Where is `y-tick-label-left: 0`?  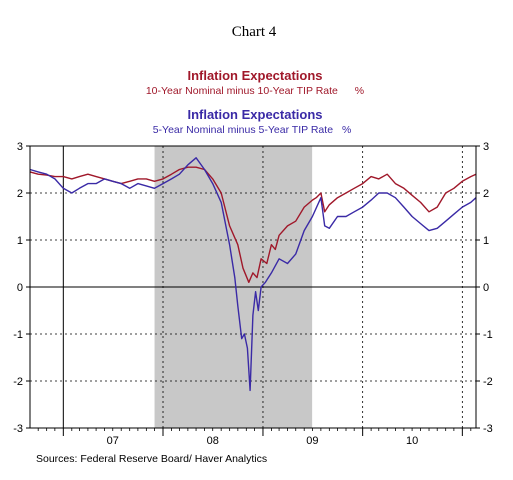
y-tick-label-left: 0 is located at coordinates (20, 288).